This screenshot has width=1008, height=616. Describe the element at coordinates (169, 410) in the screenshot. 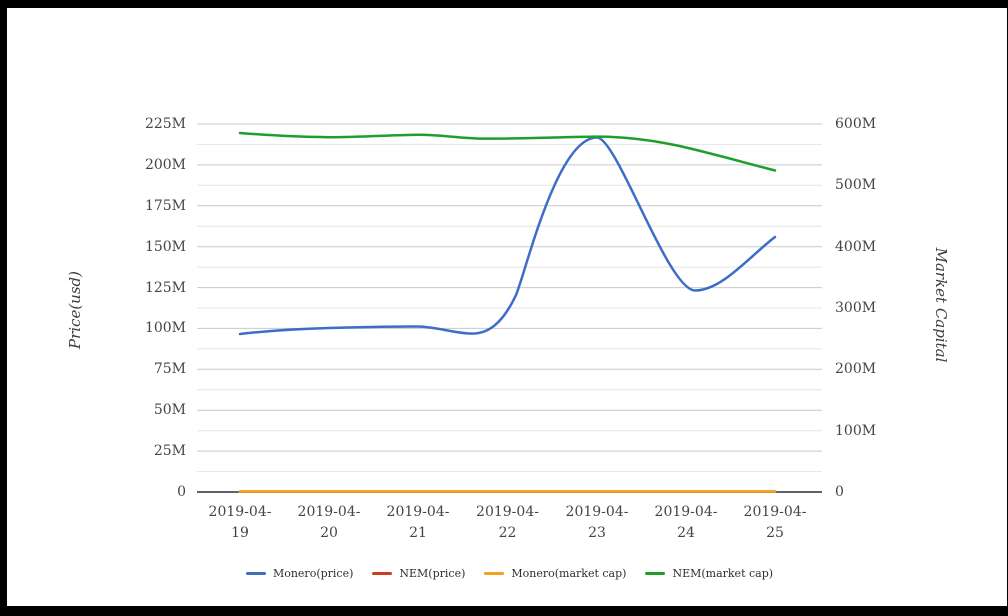

I see `left-axis-tick: 50M` at that location.